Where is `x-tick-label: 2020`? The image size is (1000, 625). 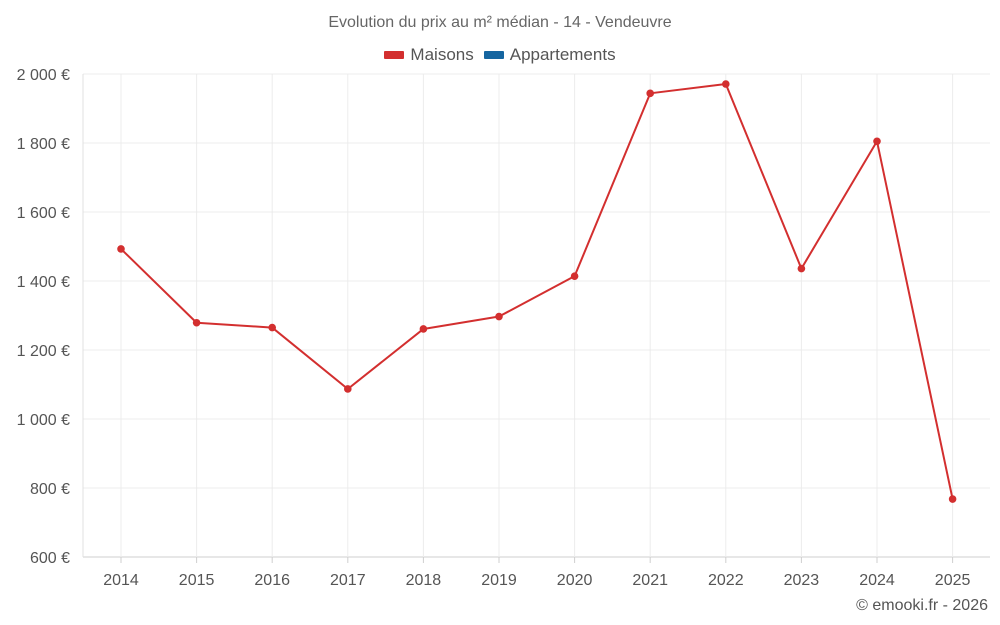 x-tick-label: 2020 is located at coordinates (575, 580).